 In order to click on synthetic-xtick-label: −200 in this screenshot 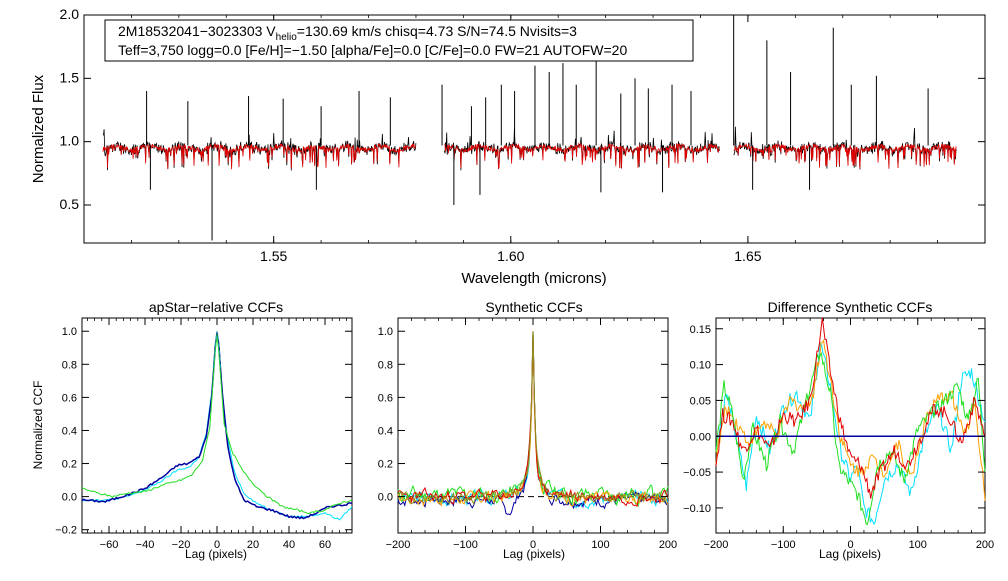, I will do `click(398, 545)`.